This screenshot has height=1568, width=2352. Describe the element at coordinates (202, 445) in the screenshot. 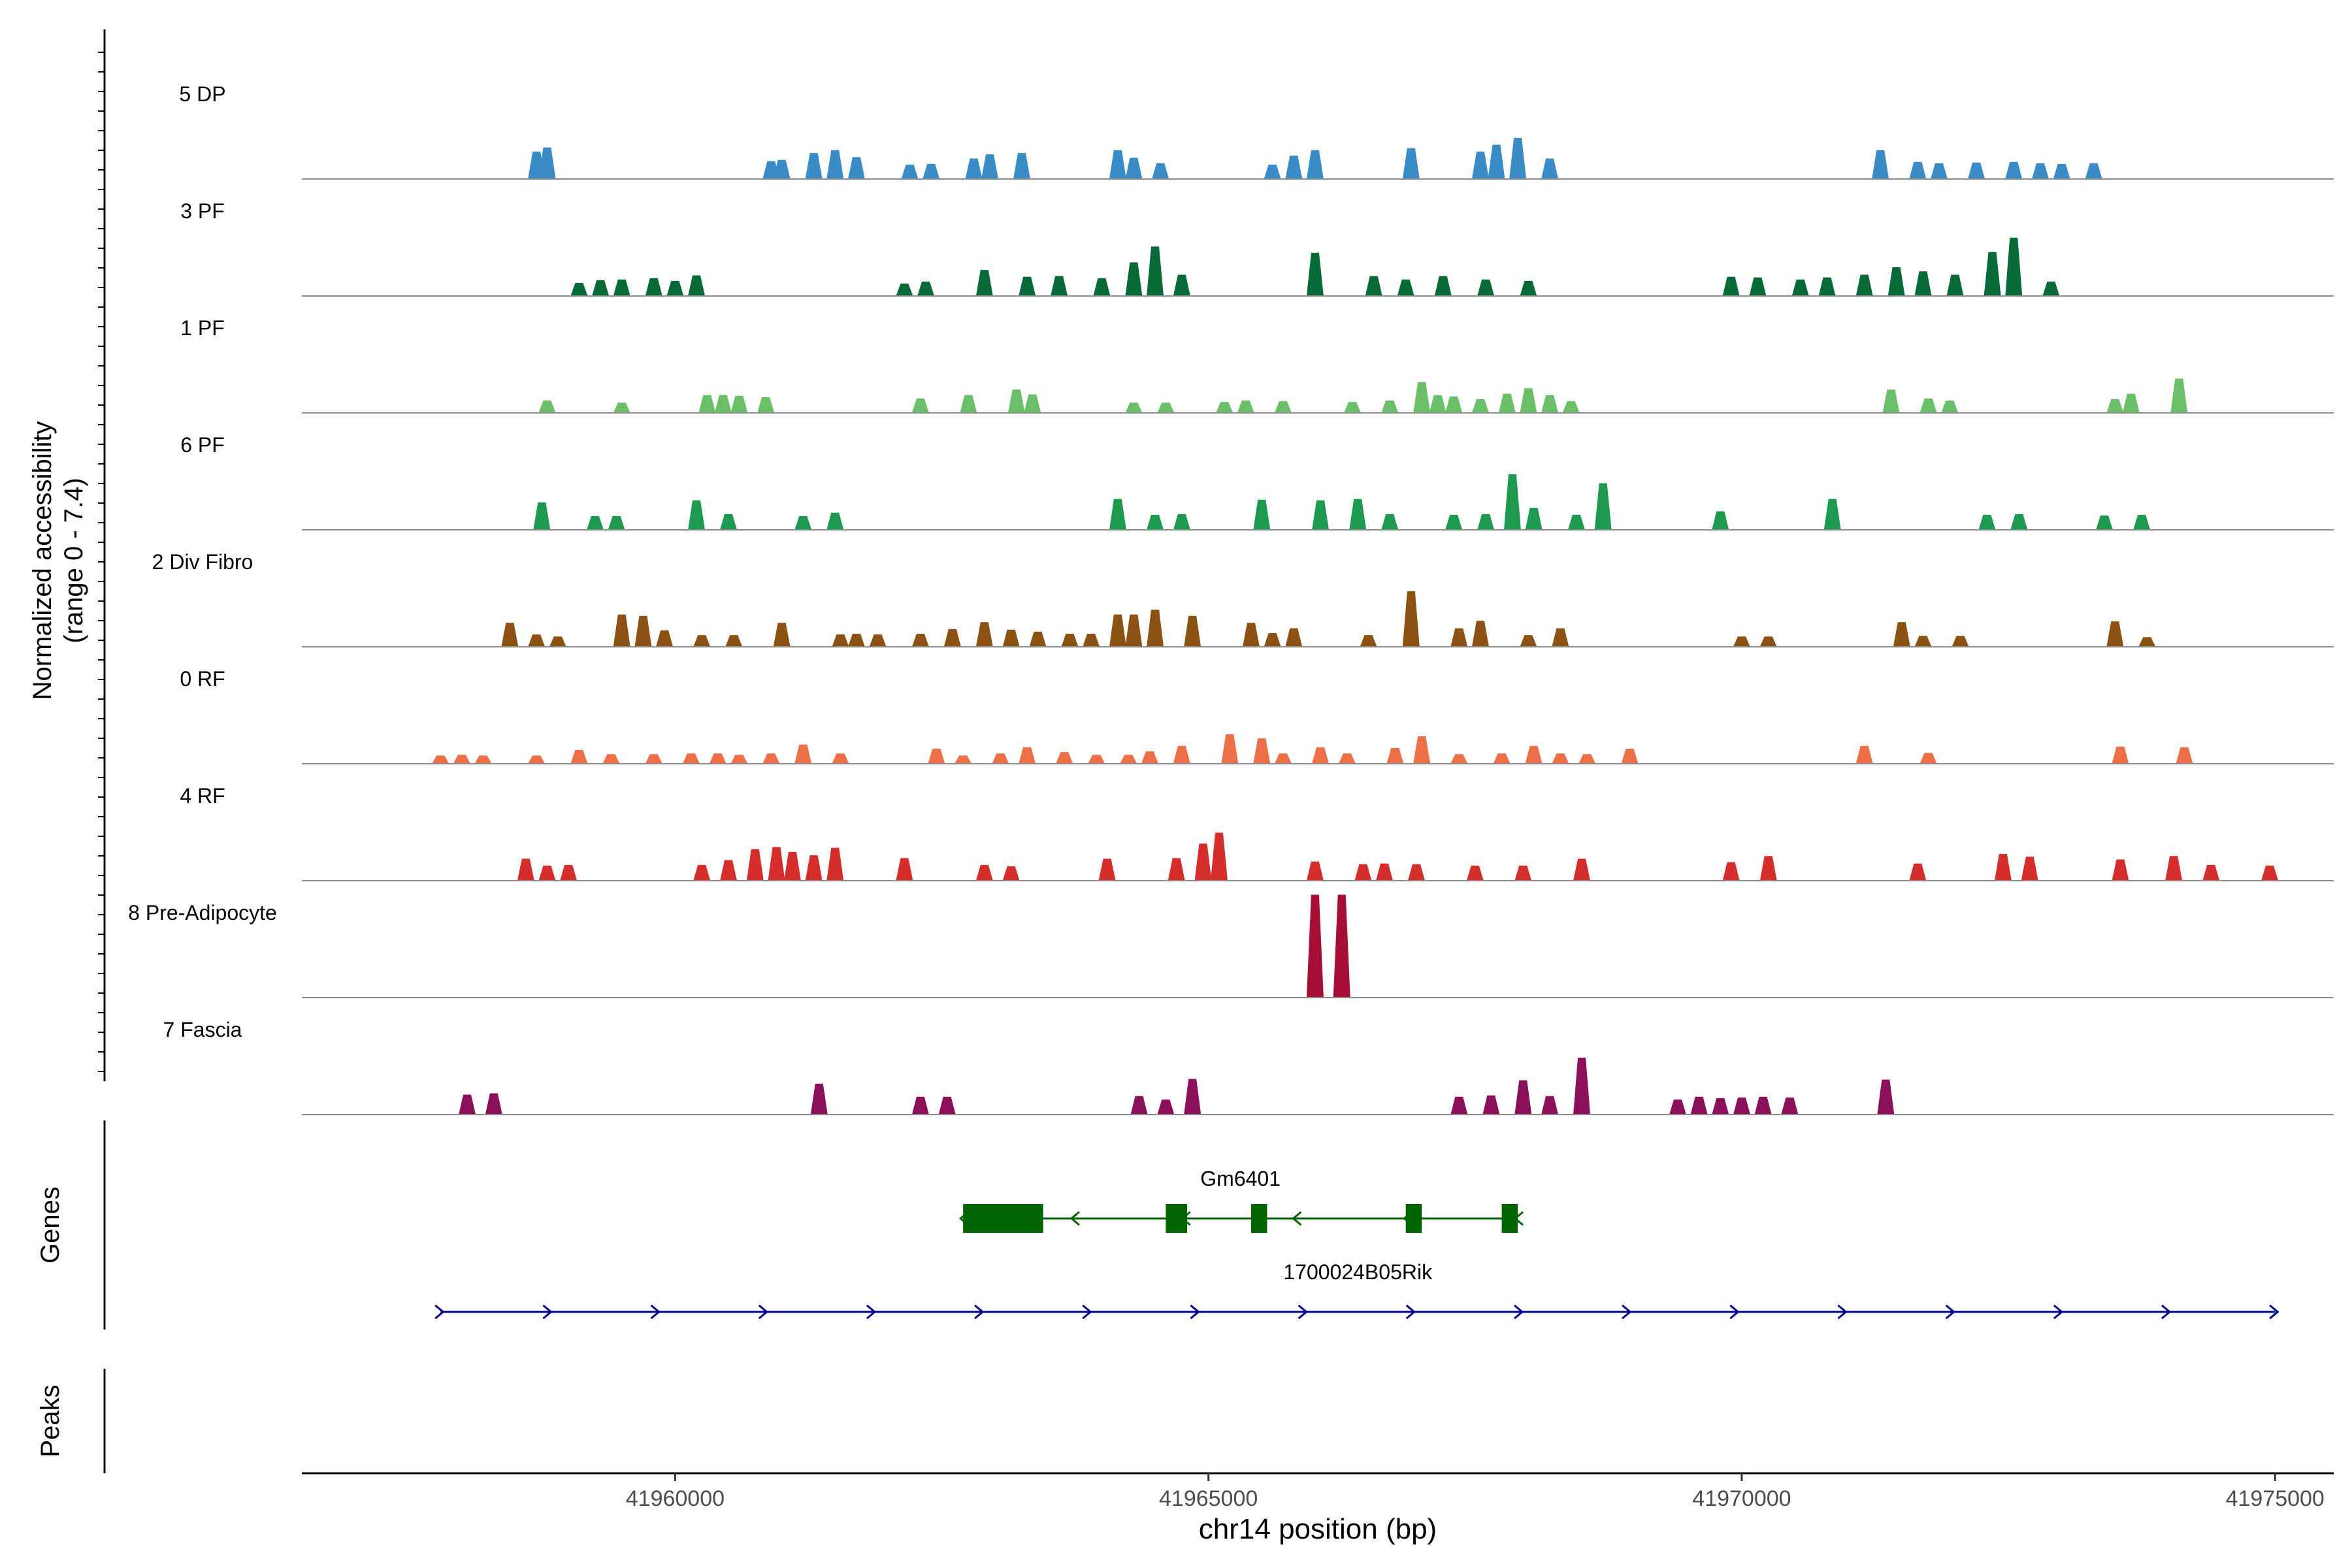

I see `track-label: 6 PF` at that location.